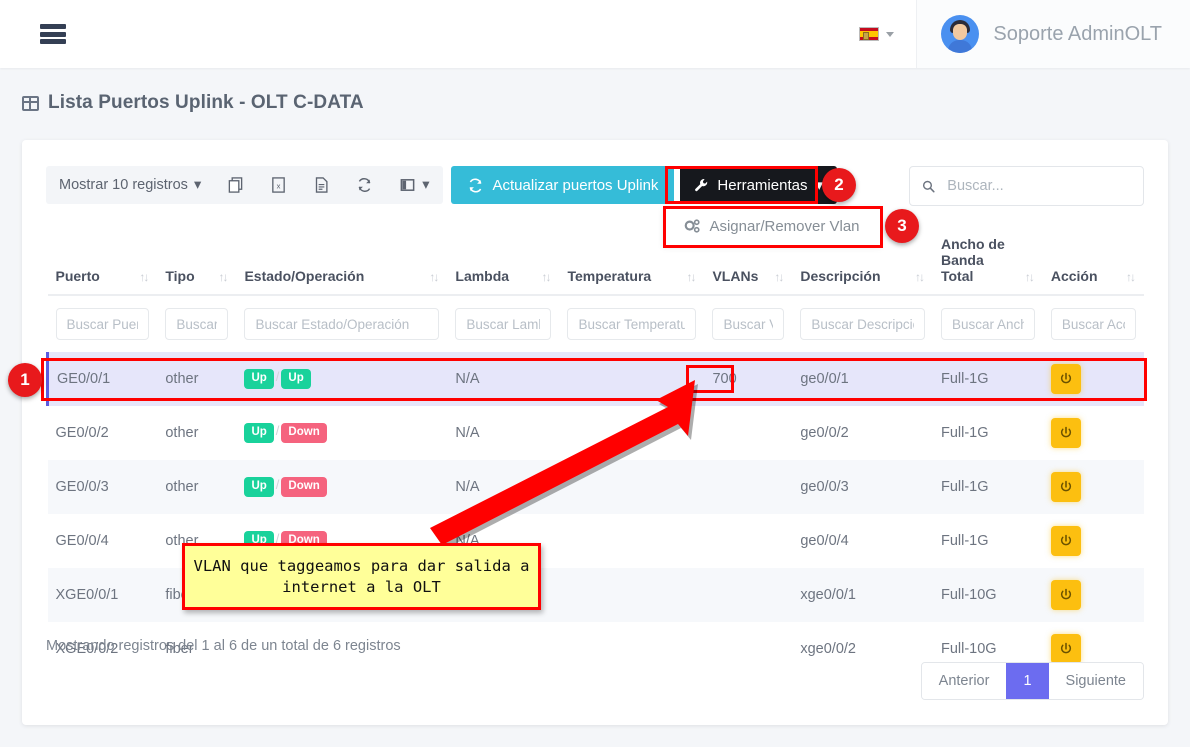 This screenshot has height=747, width=1190. I want to click on excel-icon: x, so click(279, 185).